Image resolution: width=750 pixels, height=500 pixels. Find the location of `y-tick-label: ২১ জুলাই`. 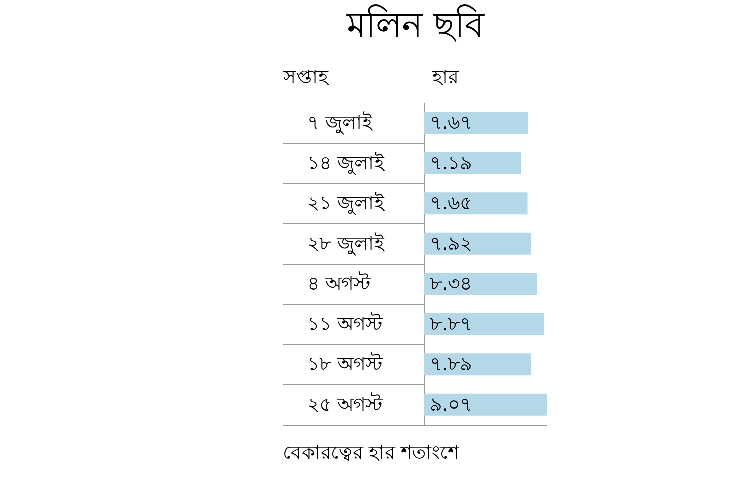

y-tick-label: ২১ জুলাই is located at coordinates (347, 204).